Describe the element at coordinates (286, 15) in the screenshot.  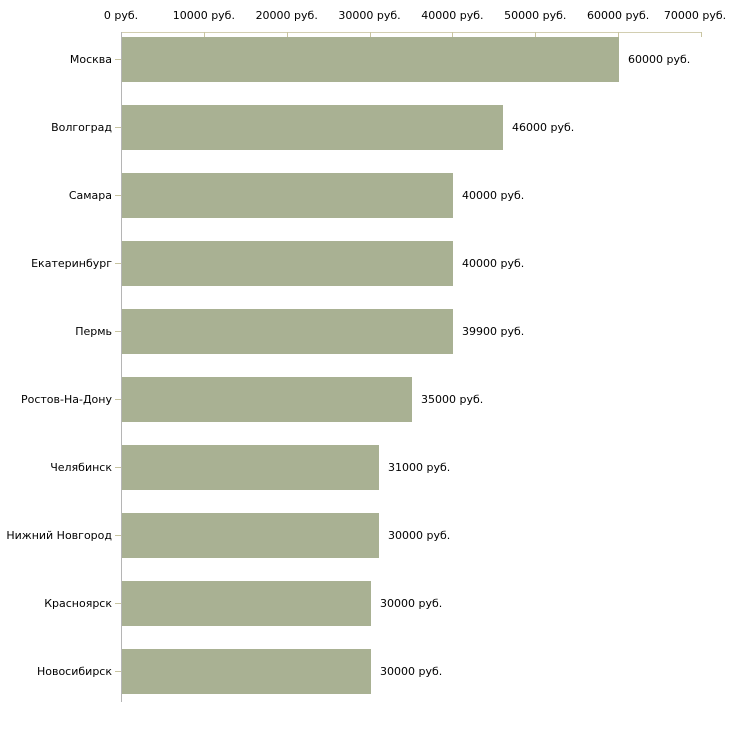
I see `x-axis-tick-label: 20000 руб.` at that location.